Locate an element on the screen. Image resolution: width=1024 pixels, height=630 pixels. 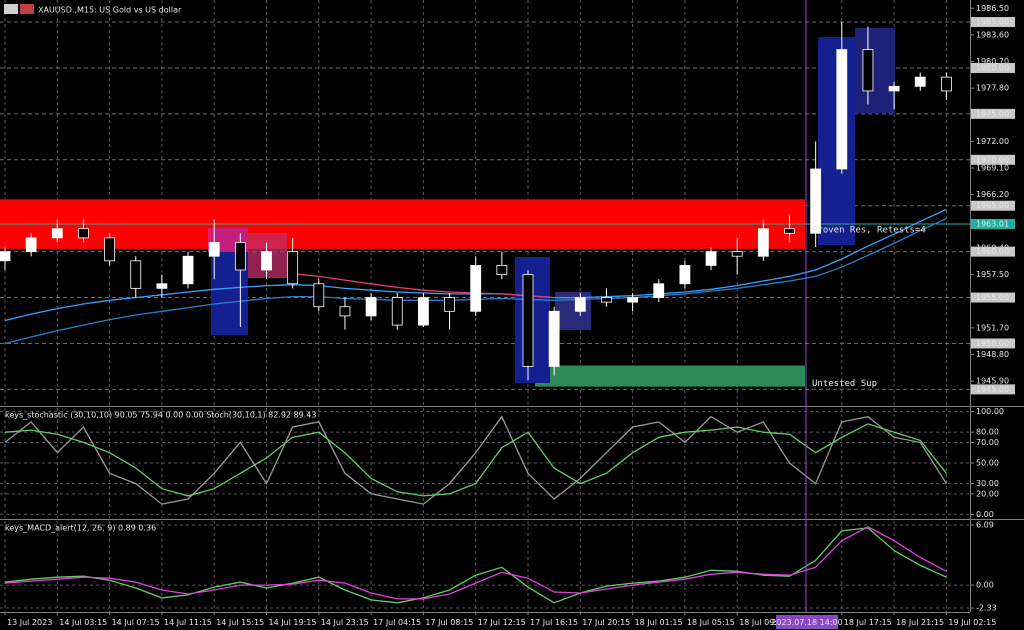
y-tick-label: 100.00 is located at coordinates (990, 411).